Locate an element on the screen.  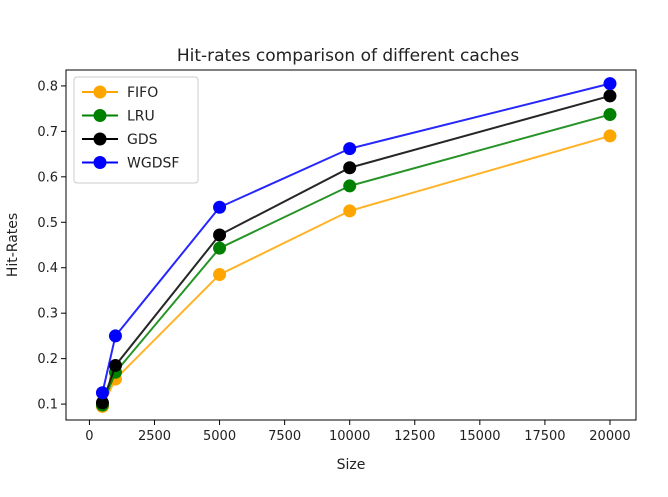
x-tick-label: 5000 is located at coordinates (219, 436).